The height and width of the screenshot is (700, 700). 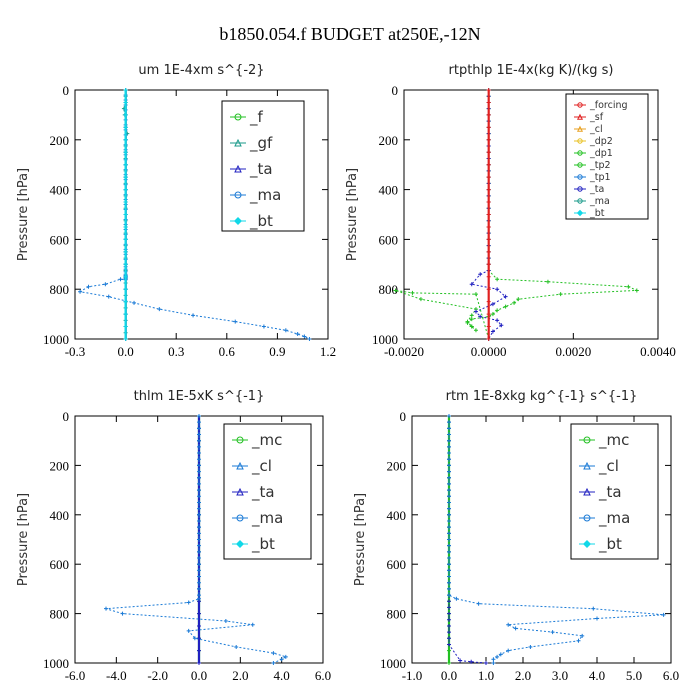 What do you see at coordinates (256, 117) in the screenshot?
I see `legend-label: _f` at bounding box center [256, 117].